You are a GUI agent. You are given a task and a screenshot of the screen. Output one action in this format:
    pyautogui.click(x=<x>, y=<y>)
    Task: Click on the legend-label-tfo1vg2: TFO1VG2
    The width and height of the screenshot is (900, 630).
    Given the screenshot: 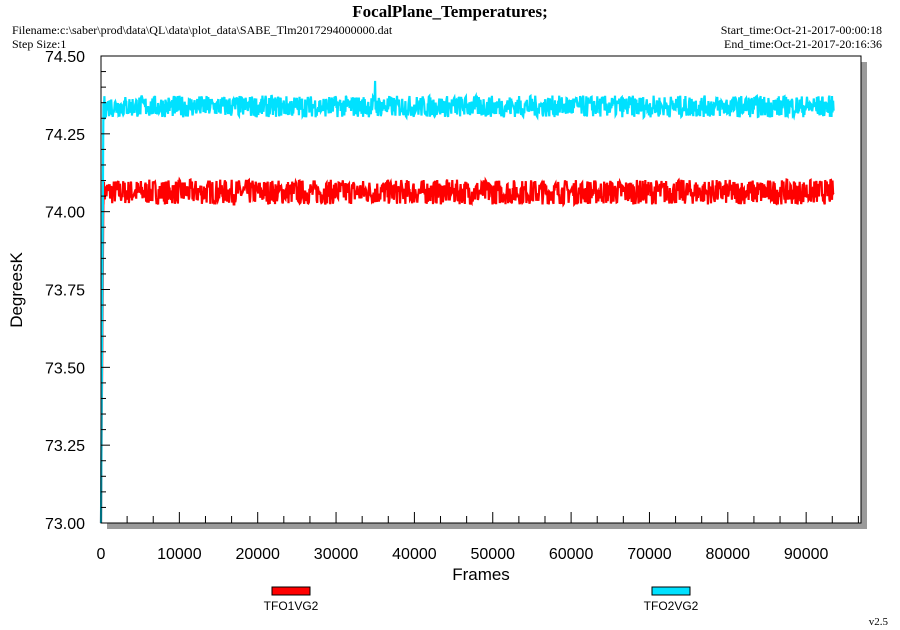 What is the action you would take?
    pyautogui.click(x=291, y=606)
    